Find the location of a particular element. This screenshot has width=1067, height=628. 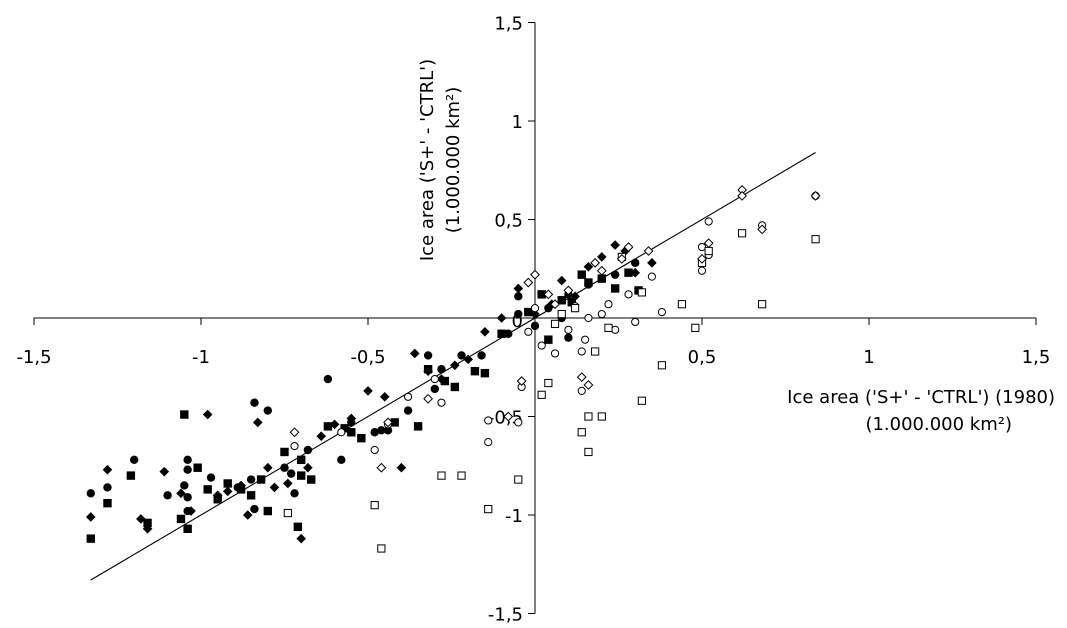

y-axis-title-line: (1.000.000 km²) is located at coordinates (453, 160).